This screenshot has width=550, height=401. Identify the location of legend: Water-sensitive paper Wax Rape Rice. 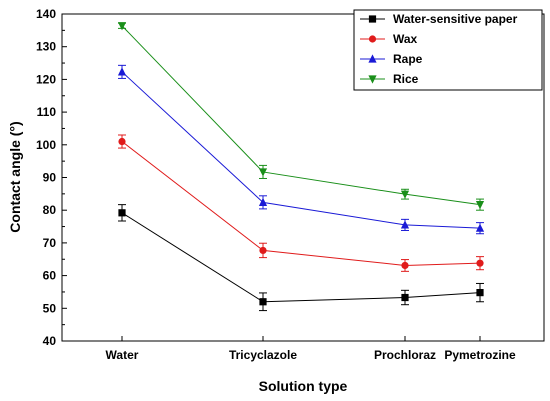
(448, 50).